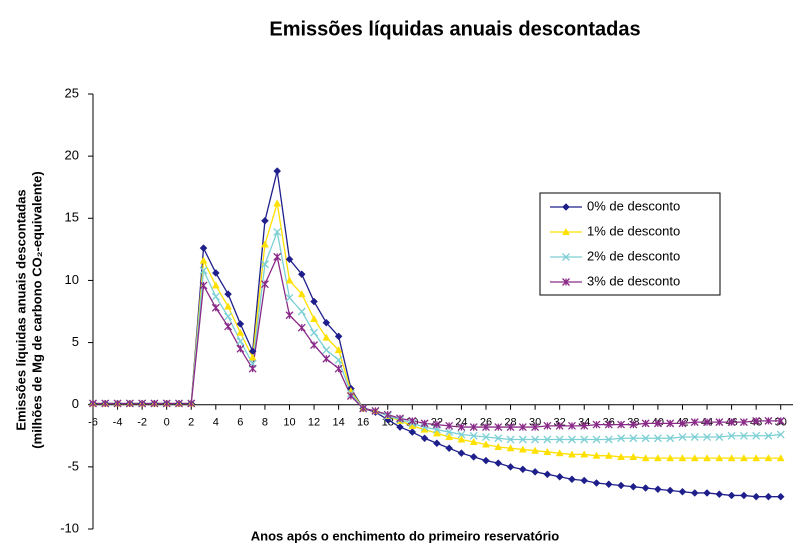 Image resolution: width=797 pixels, height=546 pixels. What do you see at coordinates (72, 217) in the screenshot?
I see `y-tick-label: 15` at bounding box center [72, 217].